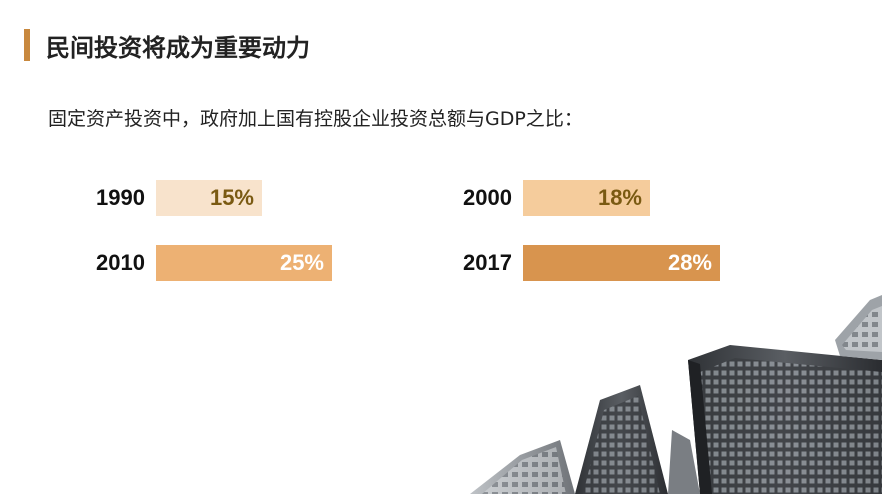 Image resolution: width=882 pixels, height=494 pixels. Describe the element at coordinates (619, 197) in the screenshot. I see `ratio-value: 18%` at that location.